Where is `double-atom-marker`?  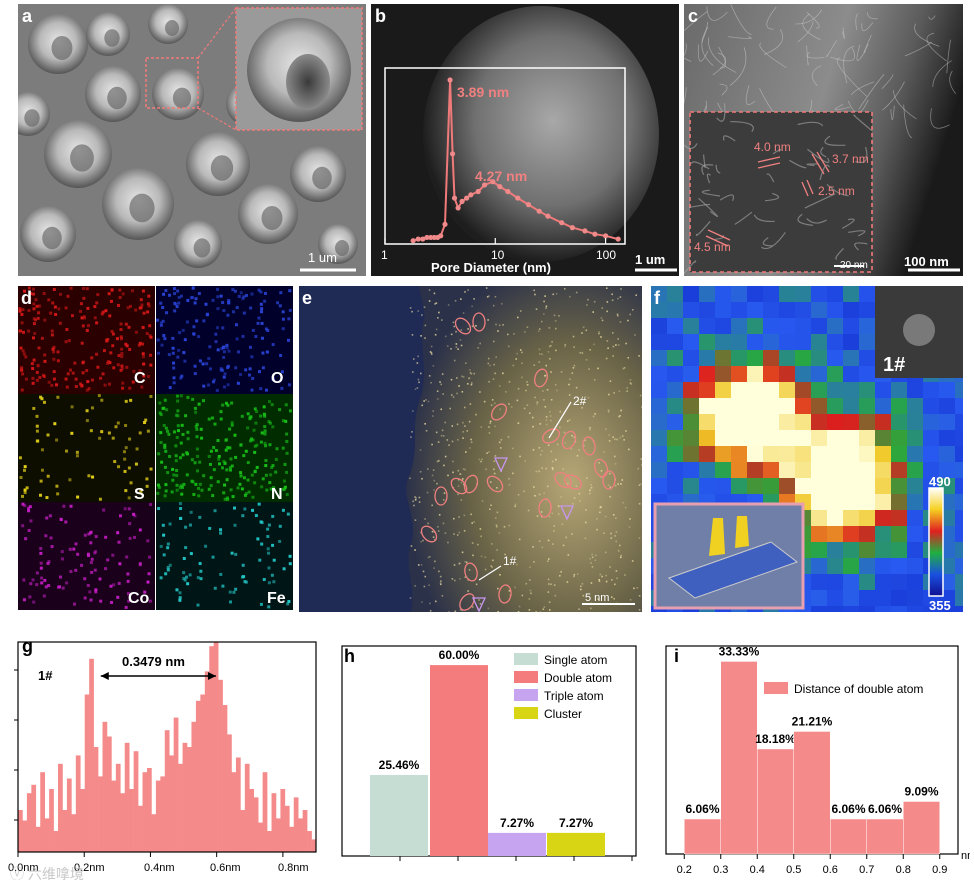
double-atom-marker is located at coordinates (499, 412).